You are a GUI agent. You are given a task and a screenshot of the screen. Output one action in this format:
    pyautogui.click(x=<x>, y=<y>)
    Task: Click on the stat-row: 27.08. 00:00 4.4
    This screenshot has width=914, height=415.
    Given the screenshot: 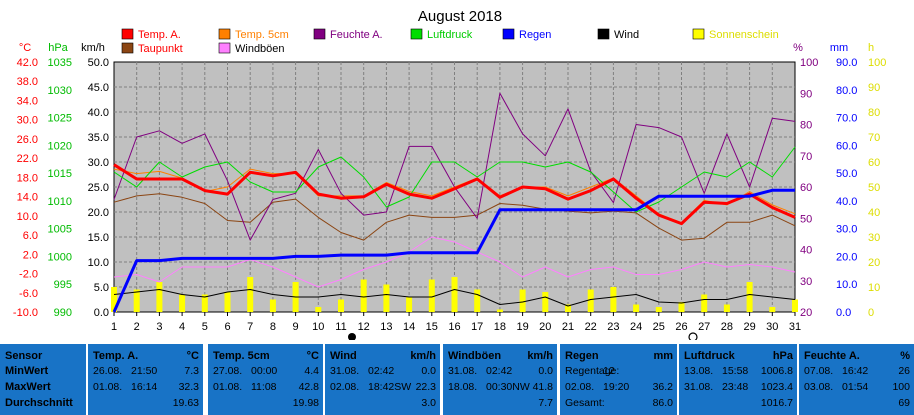 What is the action you would take?
    pyautogui.click(x=266, y=372)
    